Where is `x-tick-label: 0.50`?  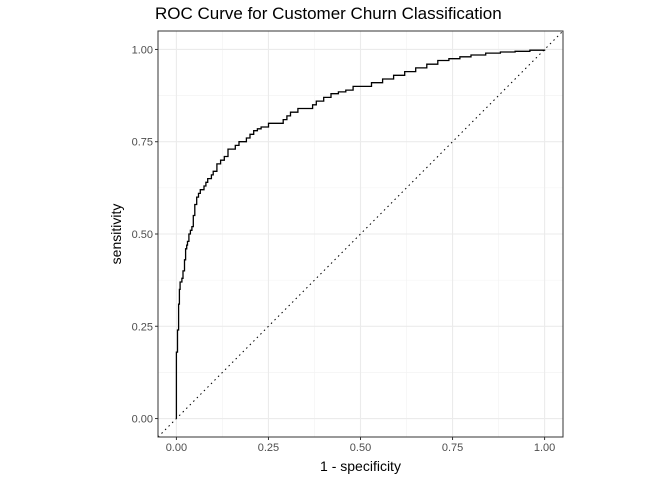 x-tick-label: 0.50 is located at coordinates (360, 448).